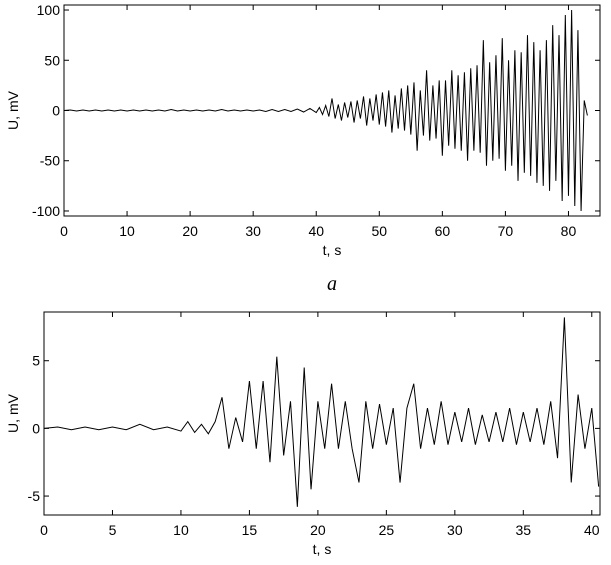 The image size is (611, 565). I want to click on x-tick-label: 5, so click(113, 530).